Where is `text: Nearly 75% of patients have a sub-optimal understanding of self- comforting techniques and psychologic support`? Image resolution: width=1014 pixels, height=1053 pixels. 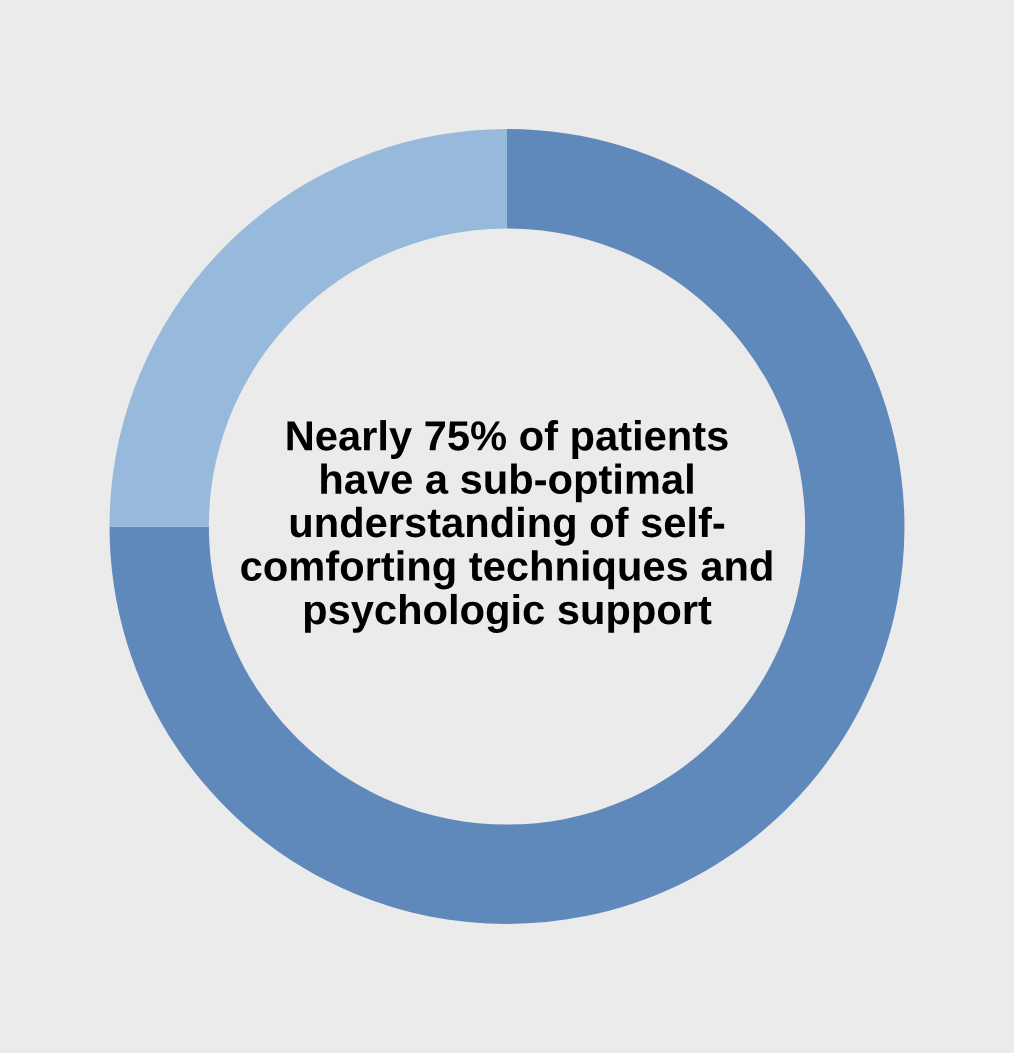 text: Nearly 75% of patients have a sub-optimal understanding of self- comforting techniques and psychologic support is located at coordinates (506, 526).